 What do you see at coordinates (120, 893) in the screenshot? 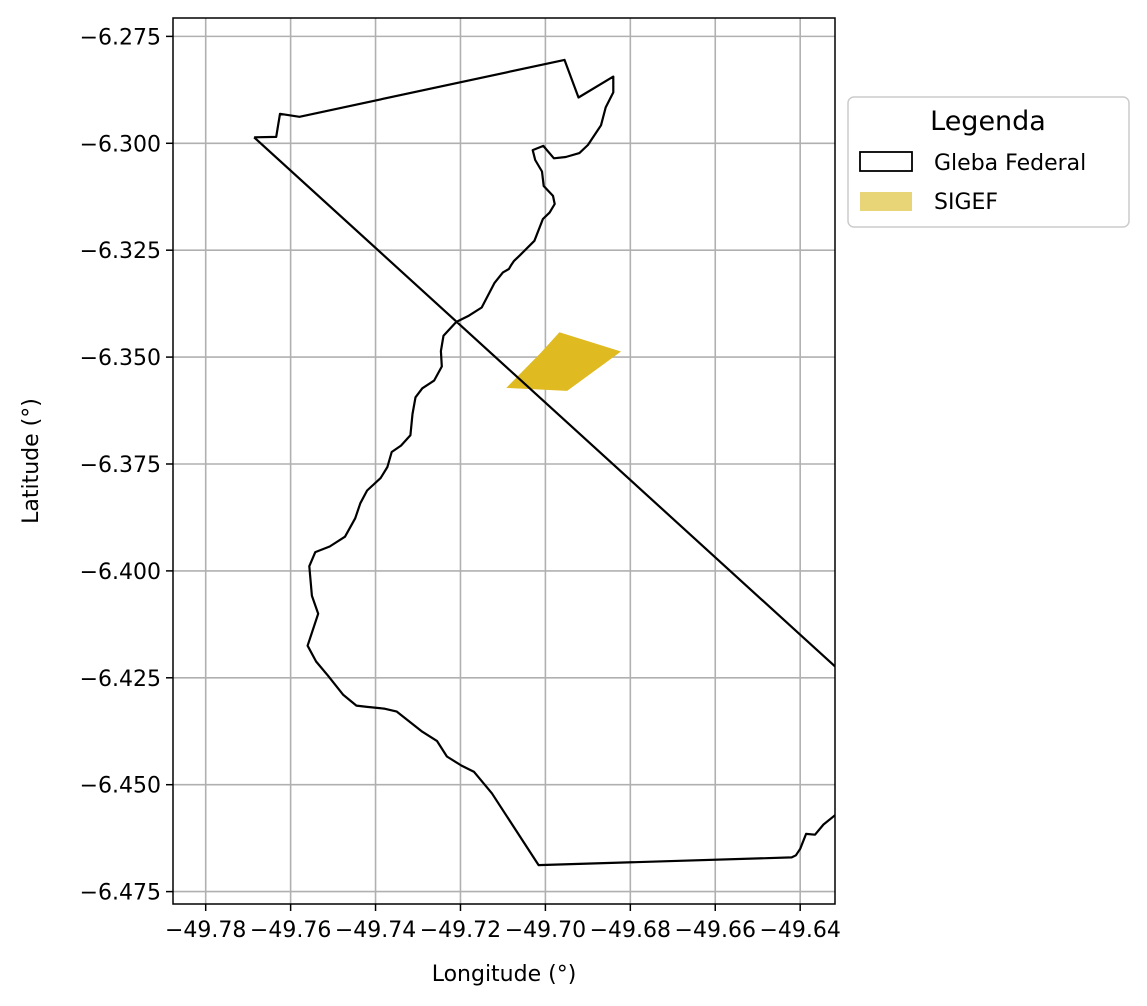
I see `y-tick-label: −6.475` at bounding box center [120, 893].